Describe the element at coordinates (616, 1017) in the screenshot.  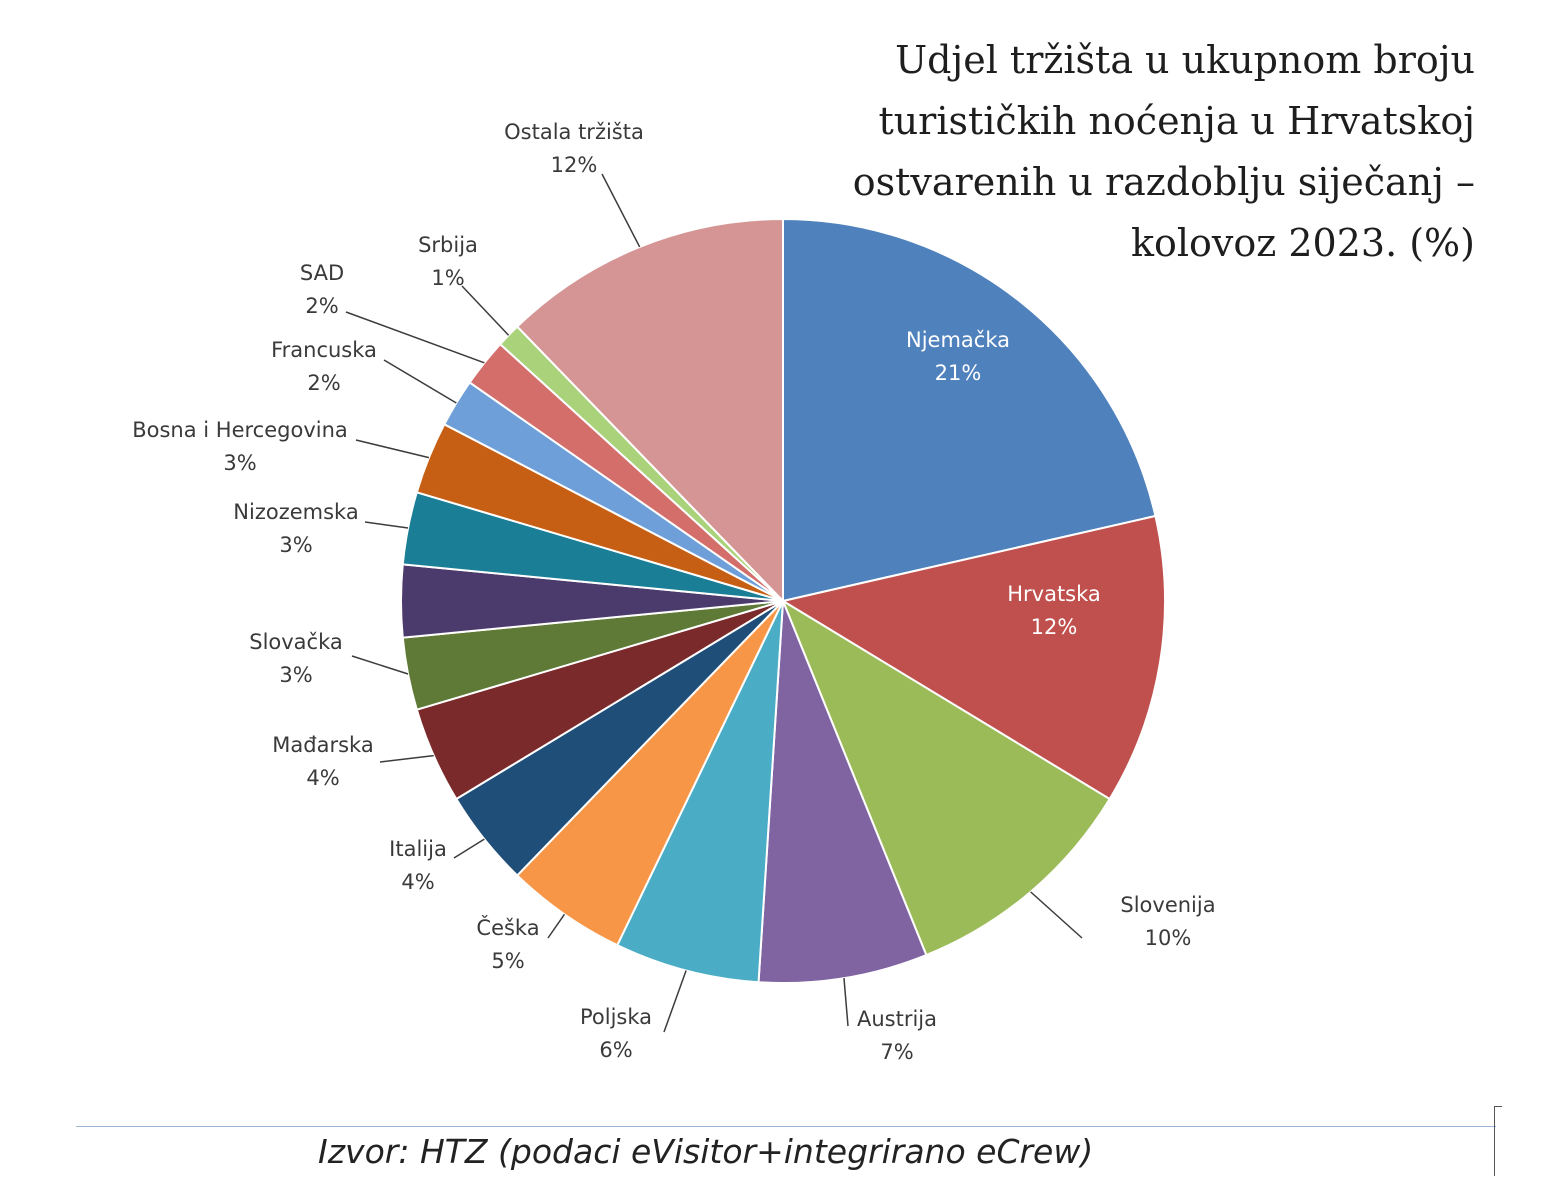
I see `slice-label: Poljska` at that location.